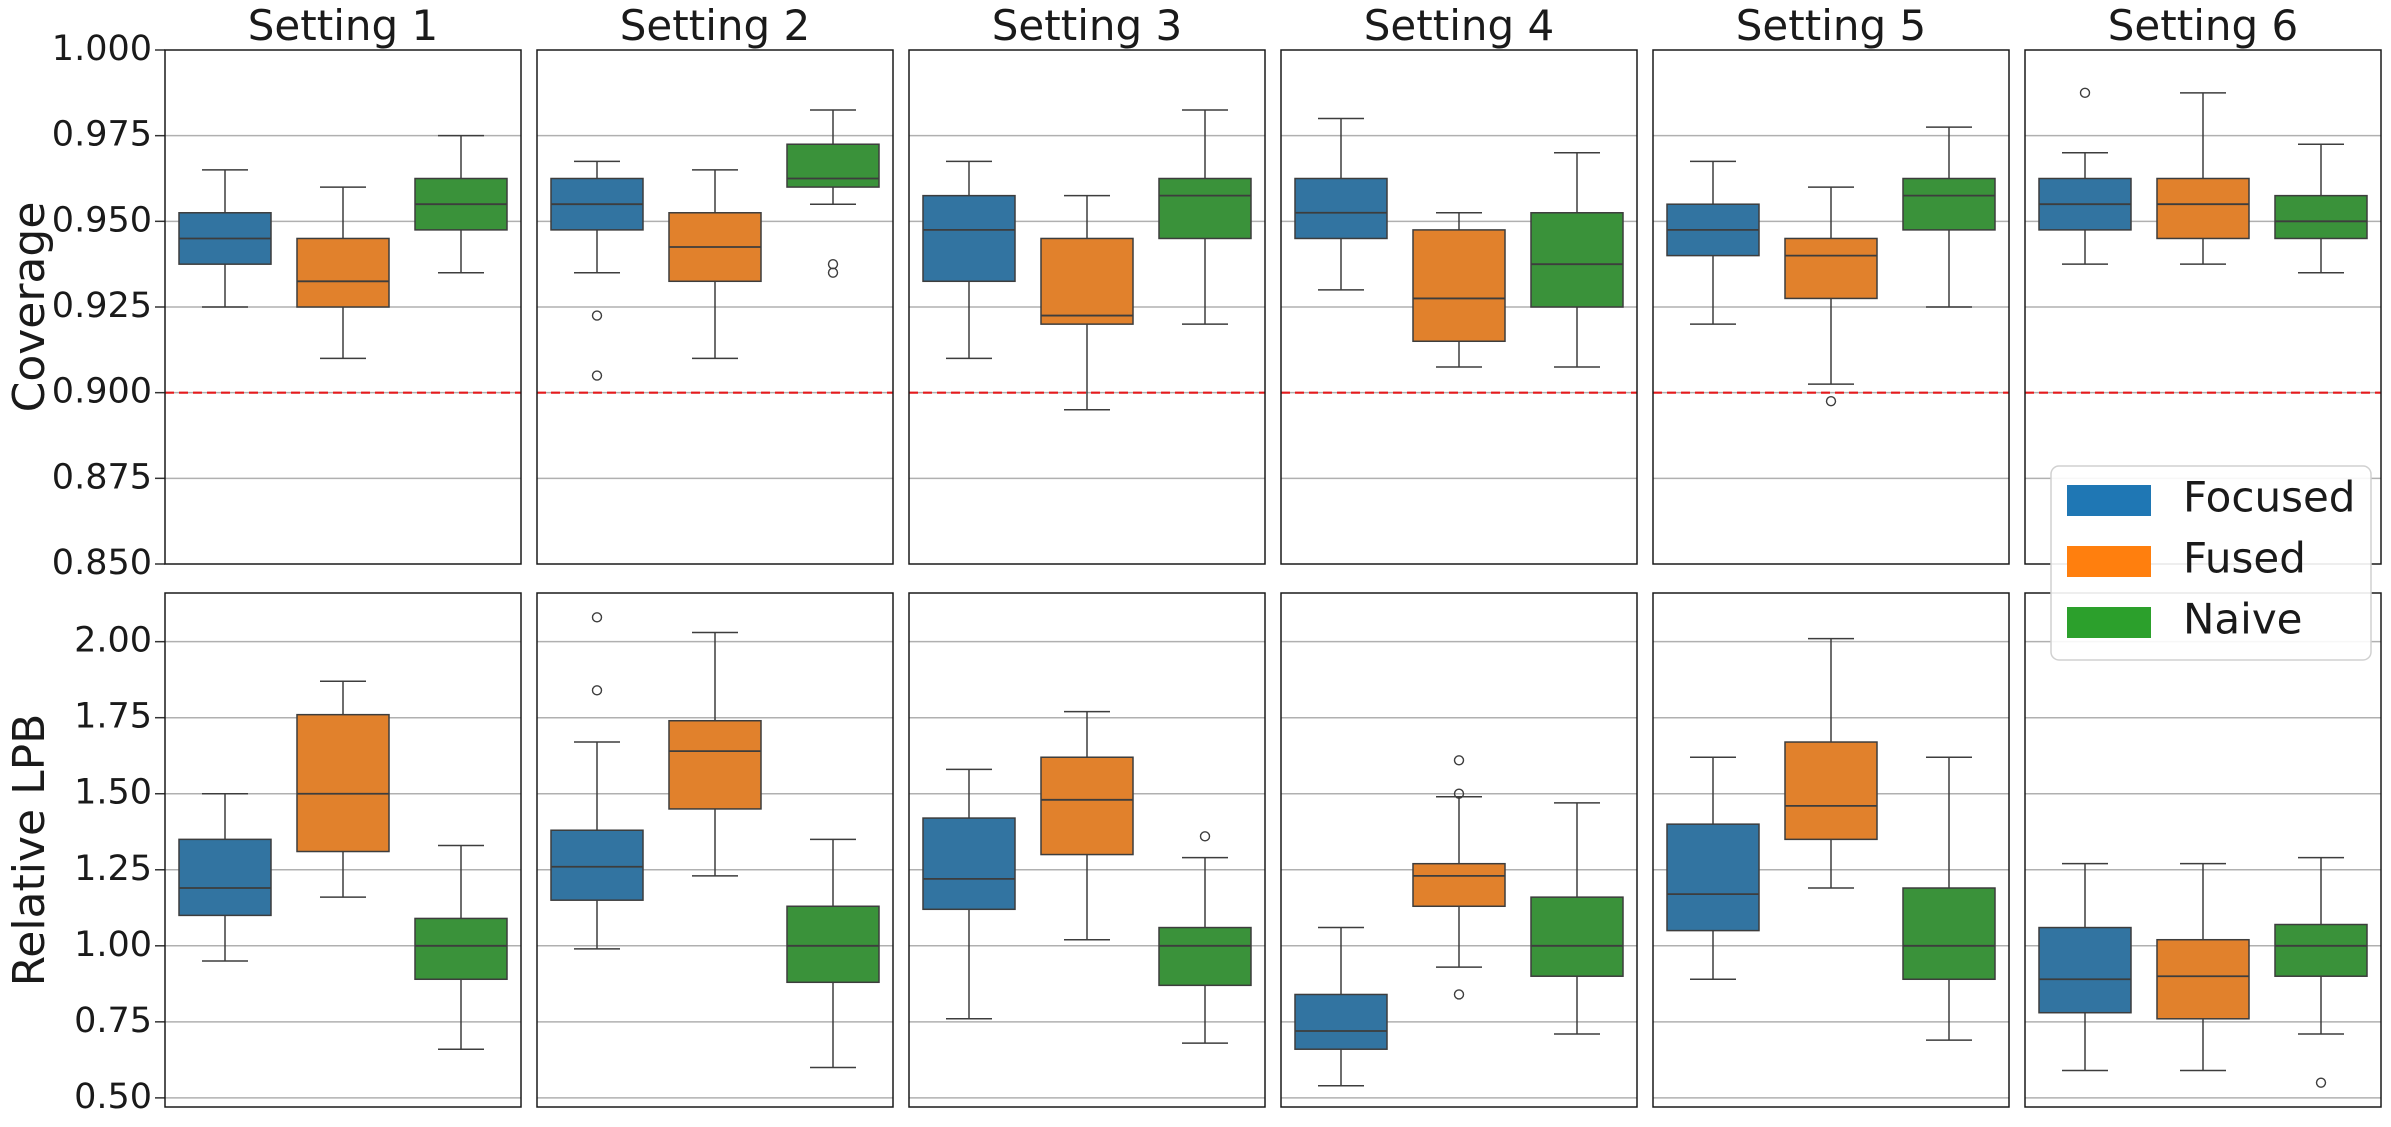 This screenshot has height=1127, width=2391. Describe the element at coordinates (113, 717) in the screenshot. I see `y-tick-label: 1.75` at that location.